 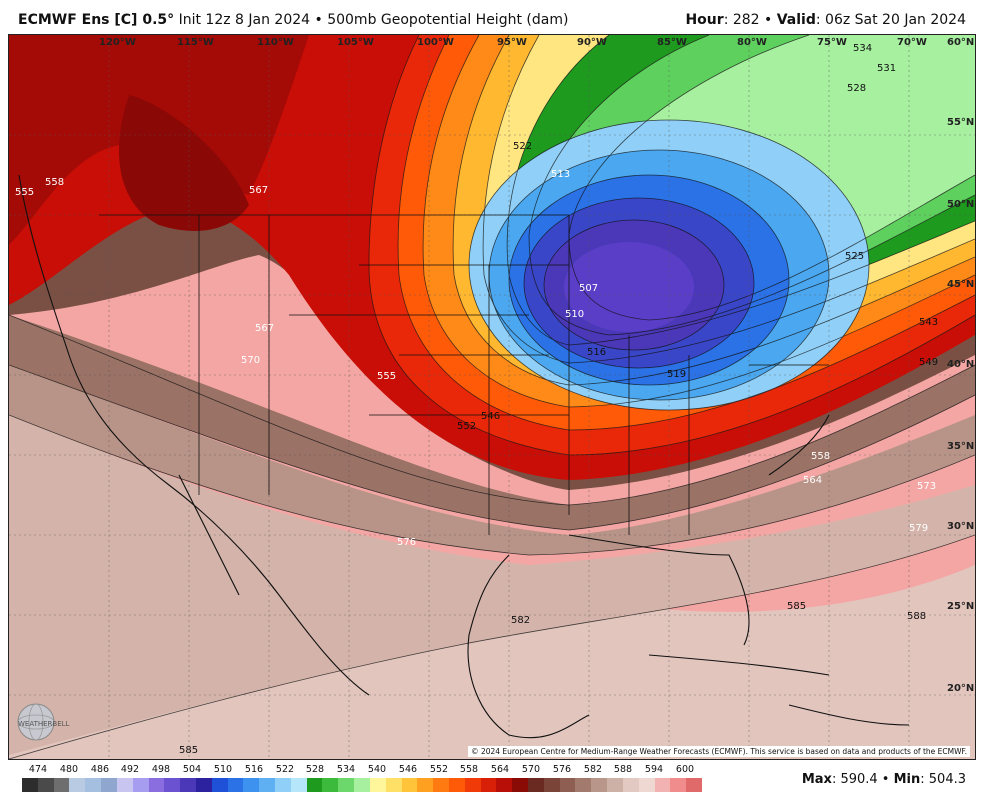 What do you see at coordinates (93, 20) in the screenshot?
I see `model-name: ECMWF Ens [C] 0.5` at bounding box center [93, 20].